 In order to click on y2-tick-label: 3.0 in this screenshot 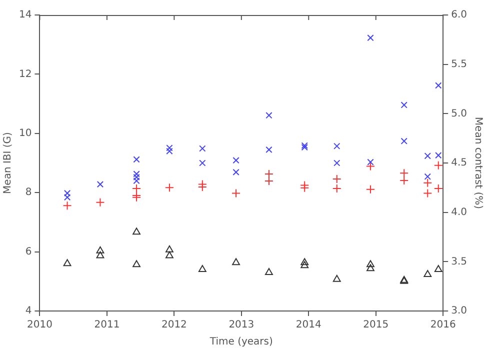, I will do `click(459, 311)`.